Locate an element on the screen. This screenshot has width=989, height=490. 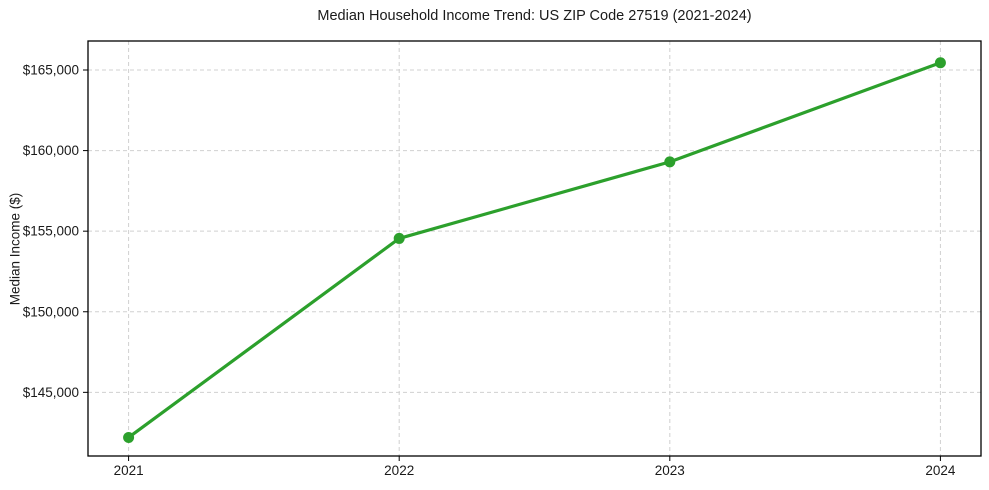
y-tick-label: $155,000 is located at coordinates (51, 231).